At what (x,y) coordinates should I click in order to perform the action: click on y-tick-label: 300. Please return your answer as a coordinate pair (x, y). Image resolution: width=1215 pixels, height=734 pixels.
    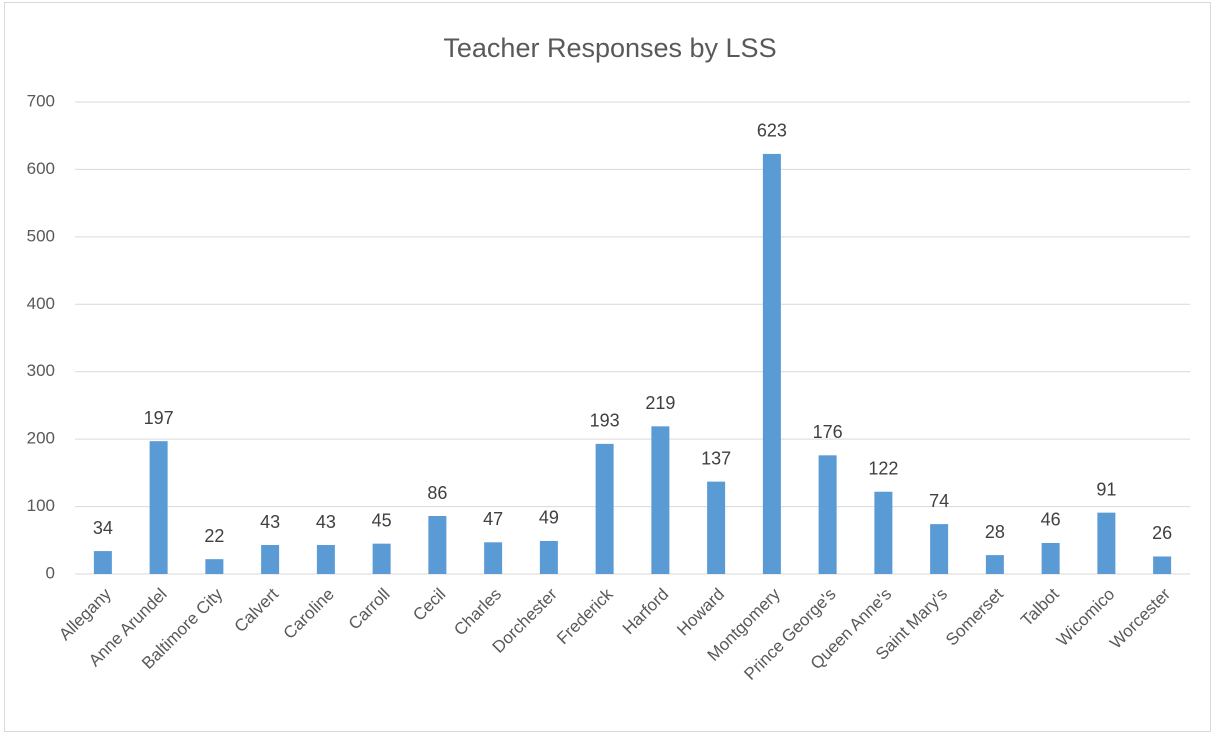
    Looking at the image, I should click on (41, 370).